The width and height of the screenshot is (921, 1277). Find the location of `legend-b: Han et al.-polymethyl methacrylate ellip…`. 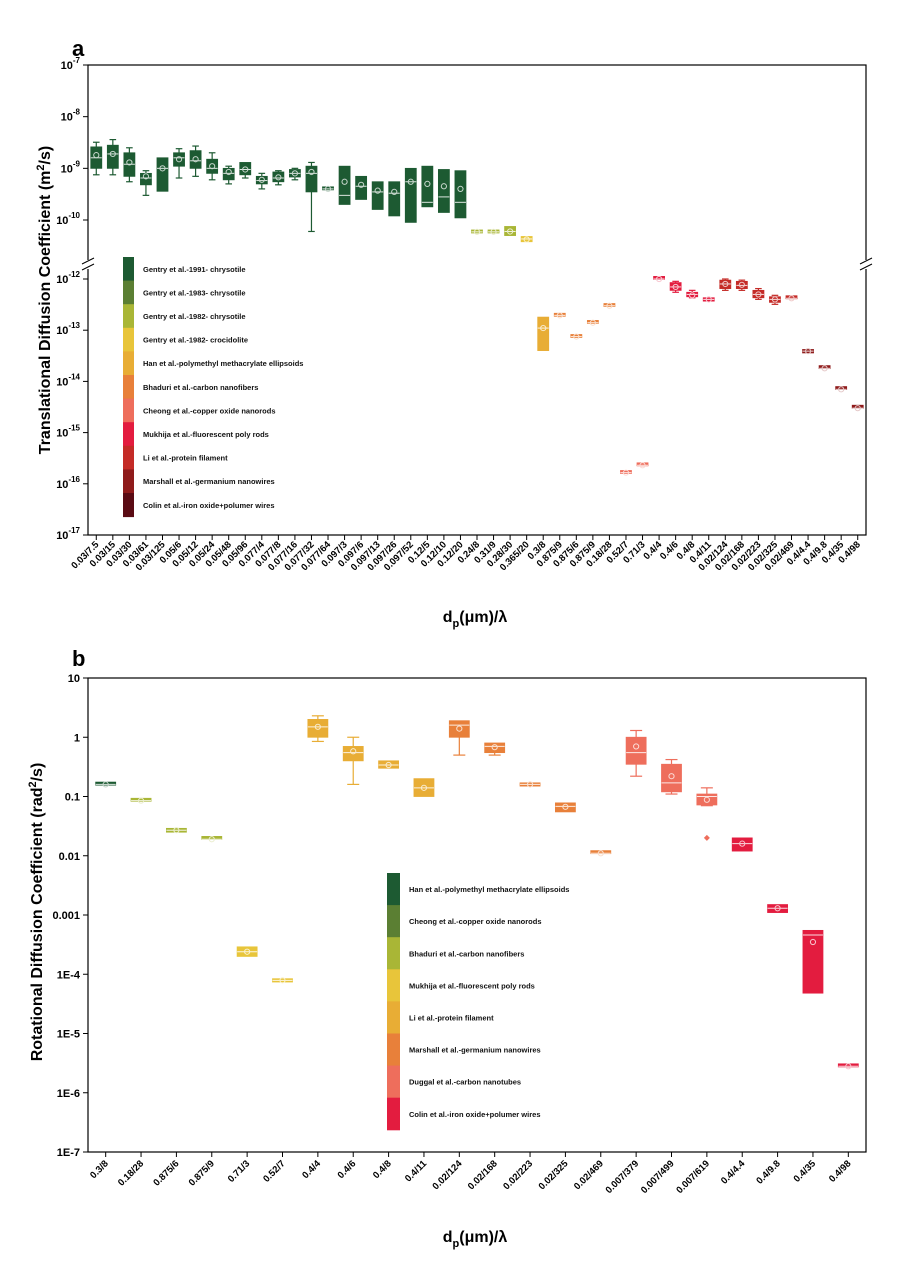

legend-b: Han et al.-polymethyl methacrylate ellip… is located at coordinates (478, 1002).